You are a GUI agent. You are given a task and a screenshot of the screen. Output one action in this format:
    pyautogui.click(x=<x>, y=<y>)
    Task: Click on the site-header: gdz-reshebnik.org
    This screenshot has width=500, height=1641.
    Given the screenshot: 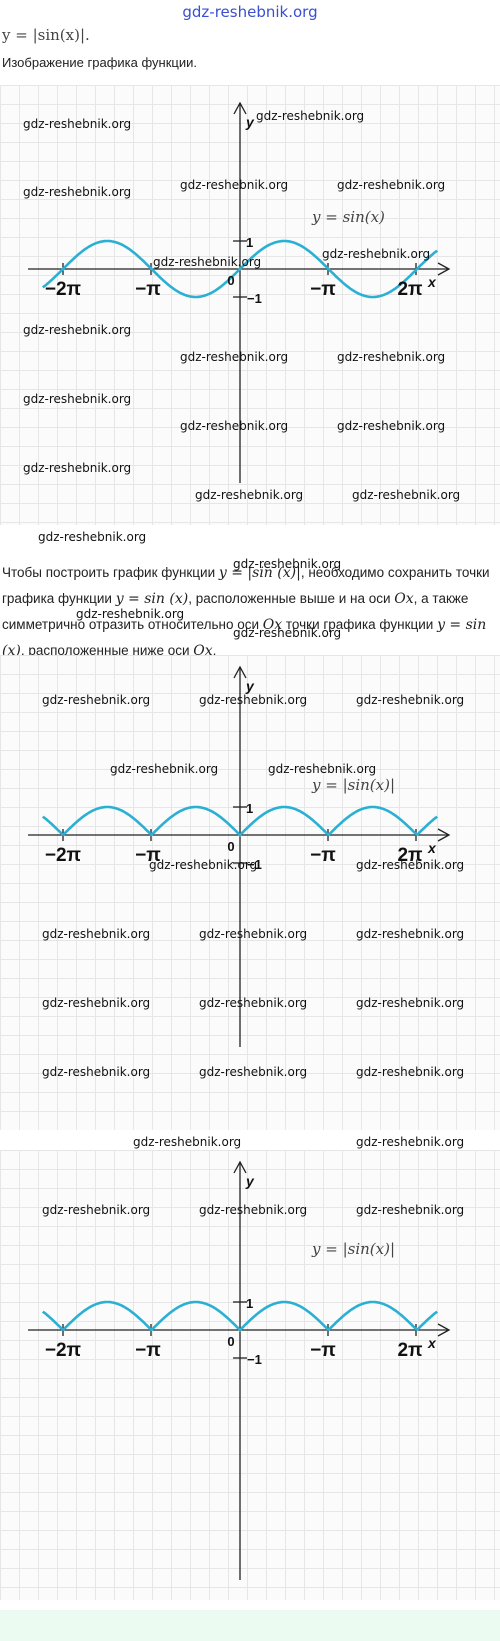 What is the action you would take?
    pyautogui.click(x=250, y=13)
    